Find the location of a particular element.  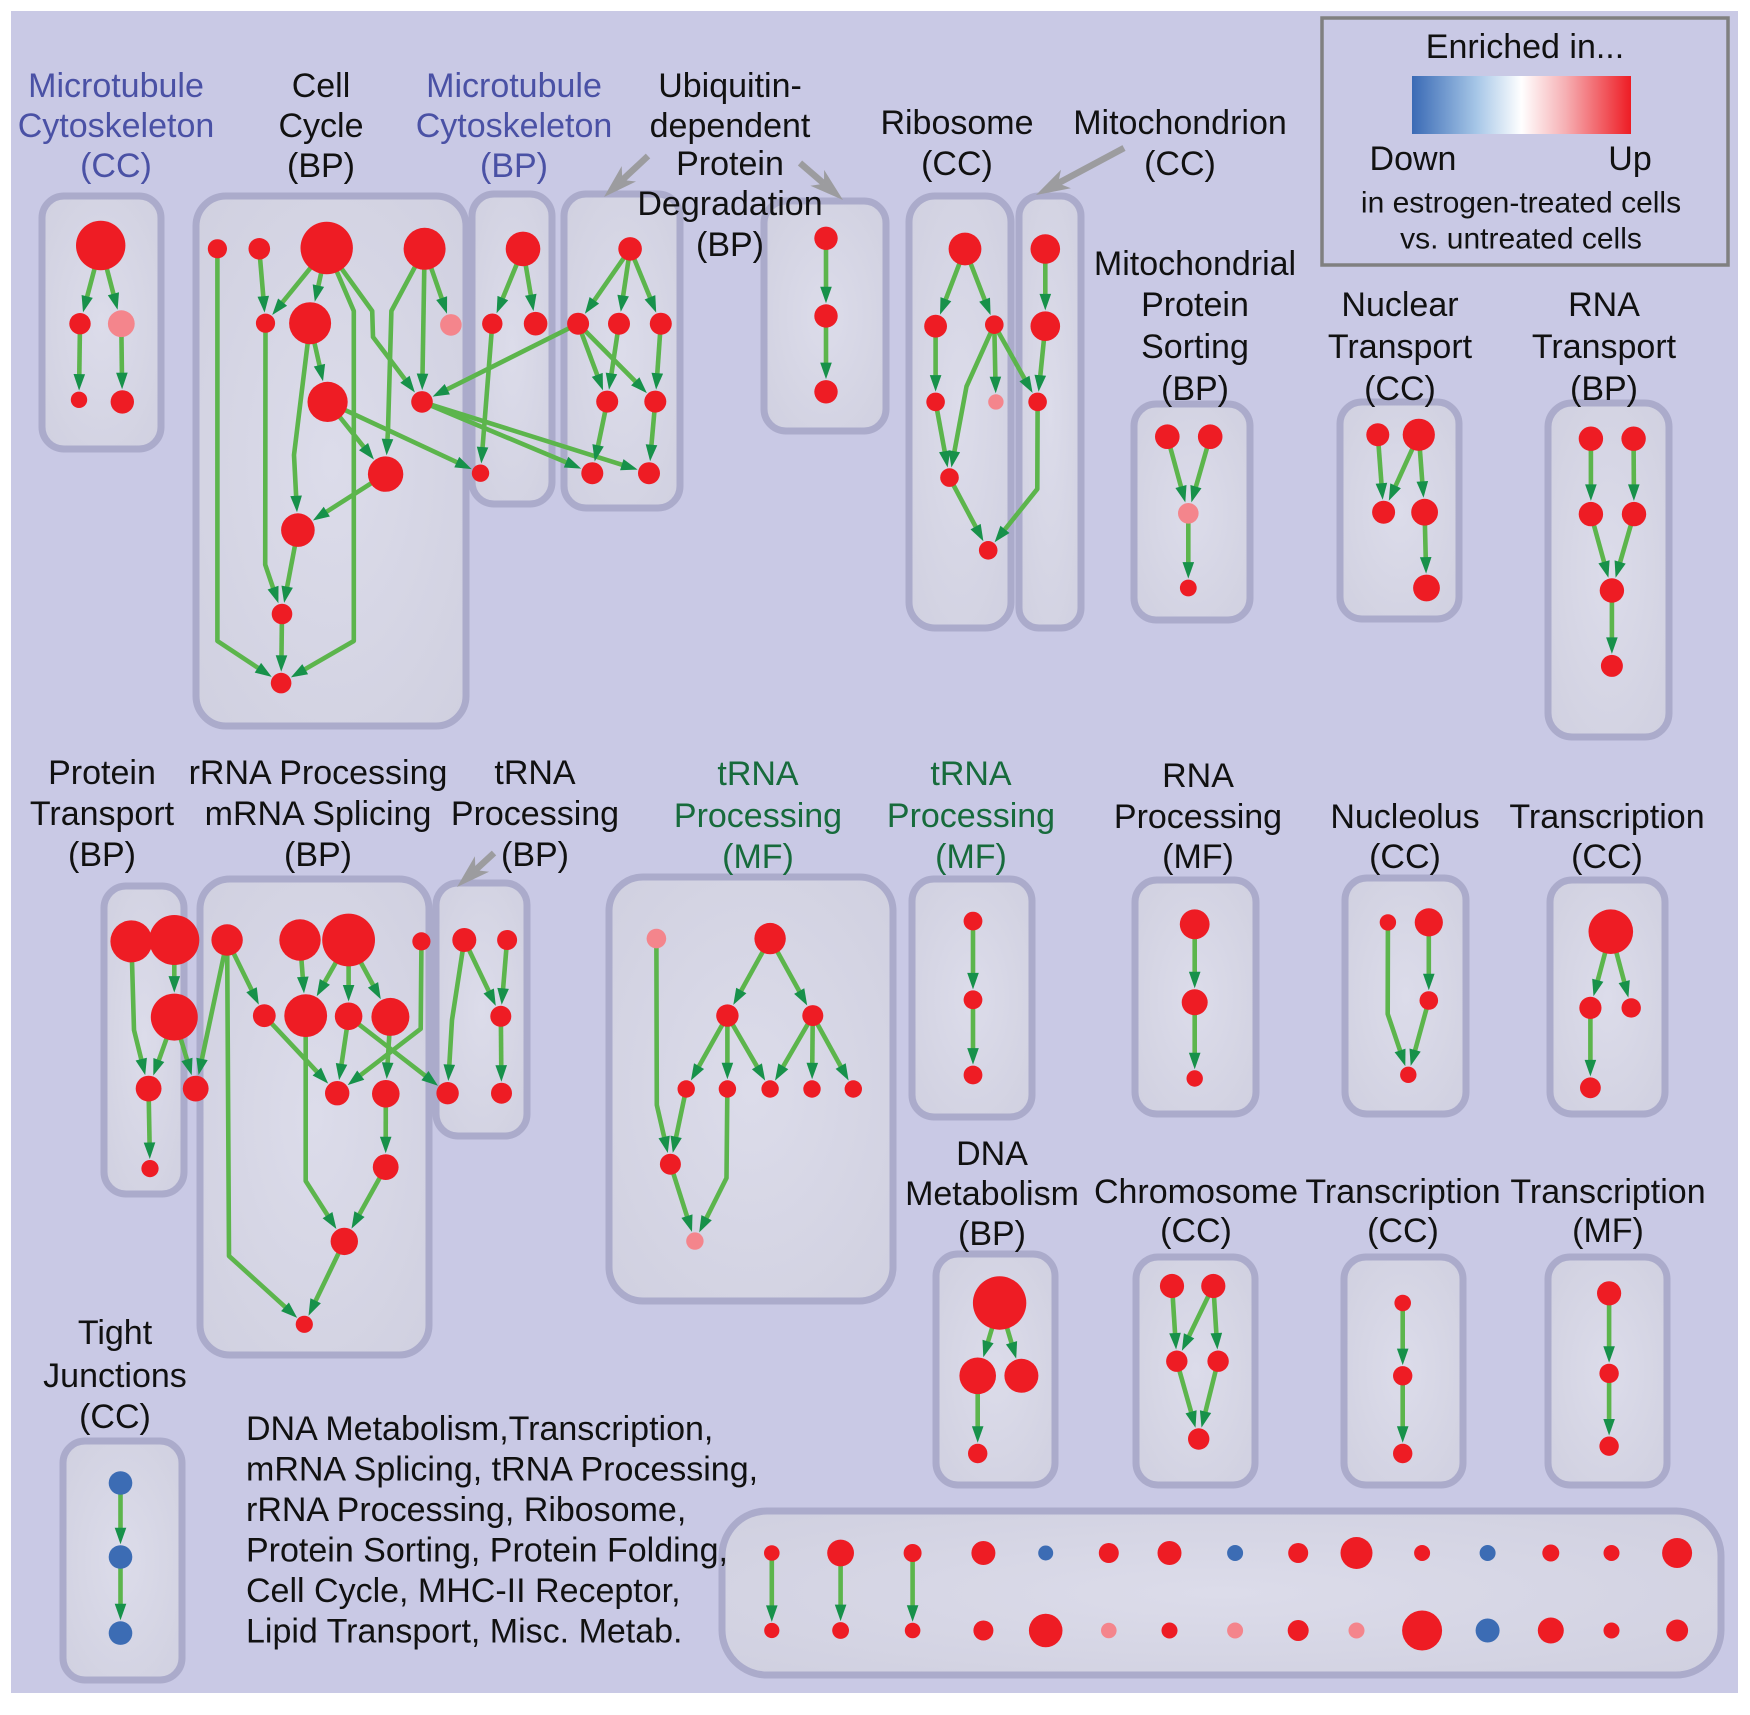

svg-text:mRNA Splicing, tRNA Processing: mRNA Splicing, tRNA Processing, is located at coordinates (502, 1470).